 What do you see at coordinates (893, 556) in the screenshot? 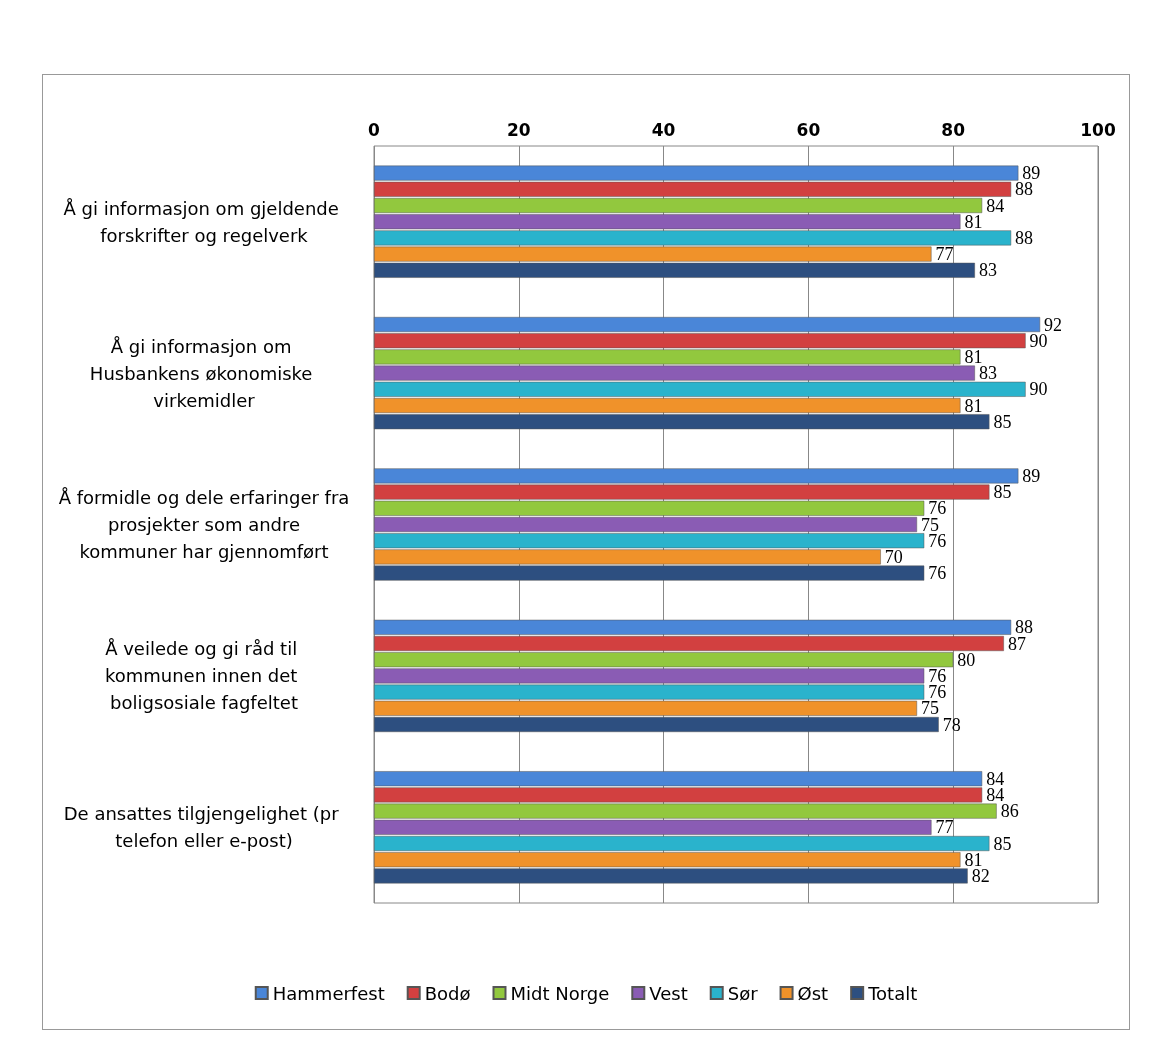
I see `data-label: 70` at bounding box center [893, 556].